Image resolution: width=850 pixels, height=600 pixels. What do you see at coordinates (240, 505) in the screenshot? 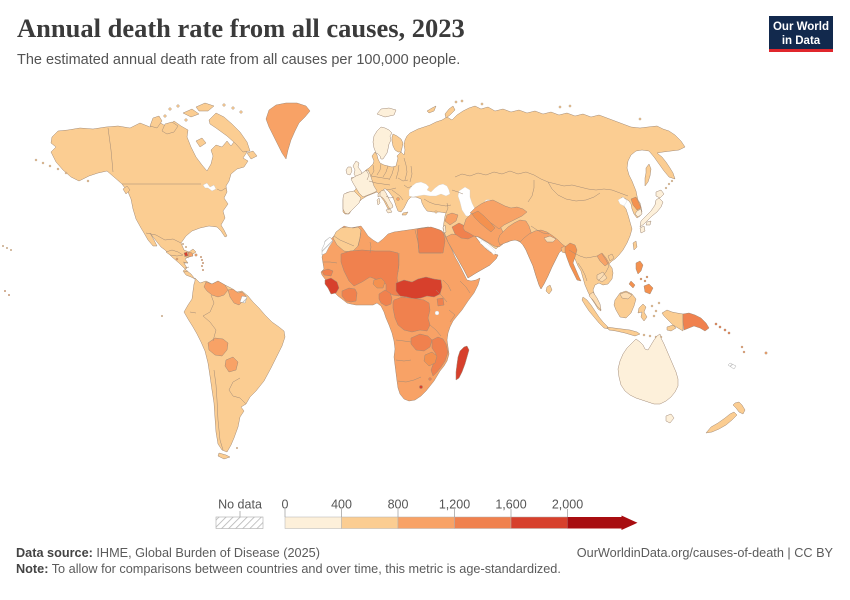
I see `svg-text: No data` at bounding box center [240, 505].